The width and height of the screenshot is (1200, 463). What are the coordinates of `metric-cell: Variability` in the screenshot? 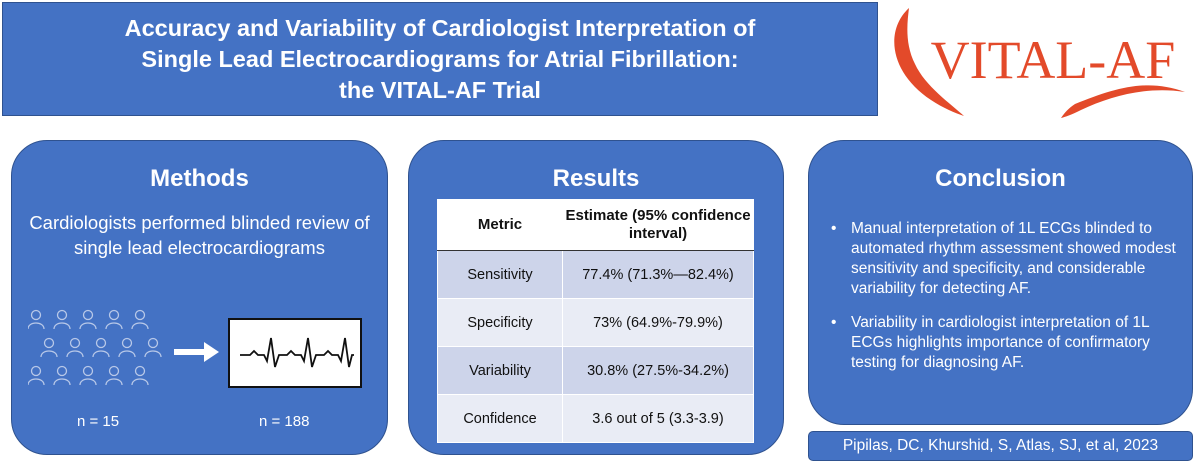 It's located at (500, 370).